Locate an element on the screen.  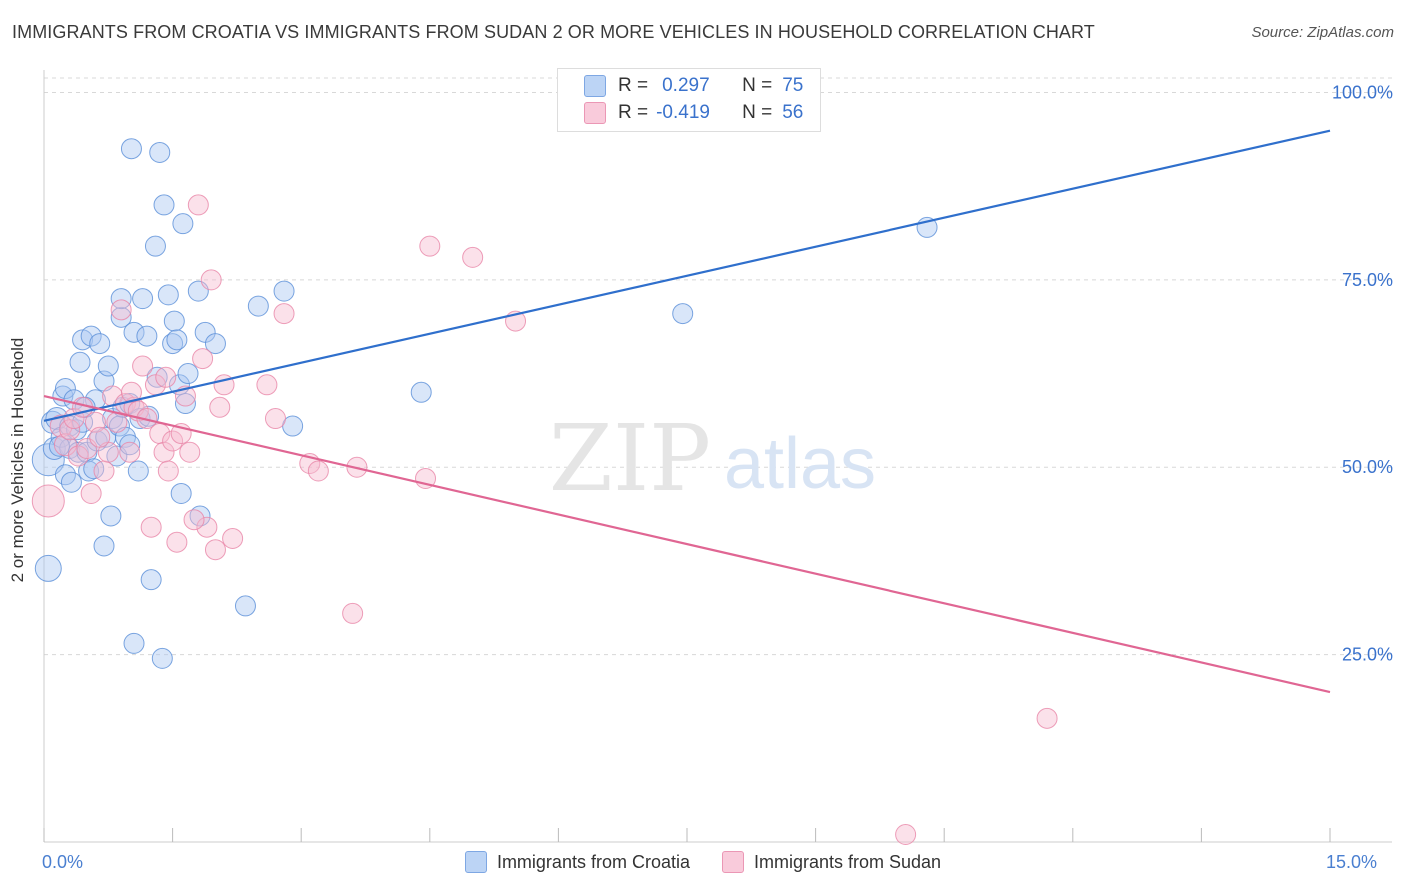
x-tick-max: 15.0% is located at coordinates (1352, 862).